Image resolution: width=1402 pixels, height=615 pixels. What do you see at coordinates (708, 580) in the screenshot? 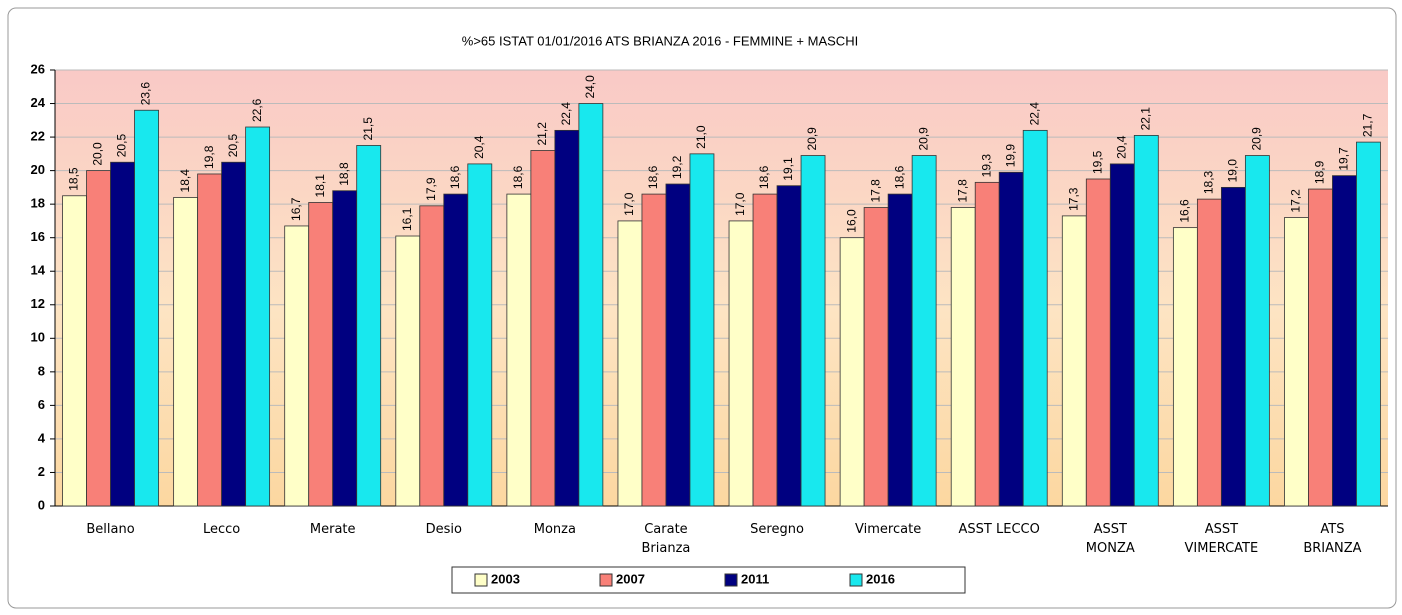
I see `legend-box` at bounding box center [708, 580].